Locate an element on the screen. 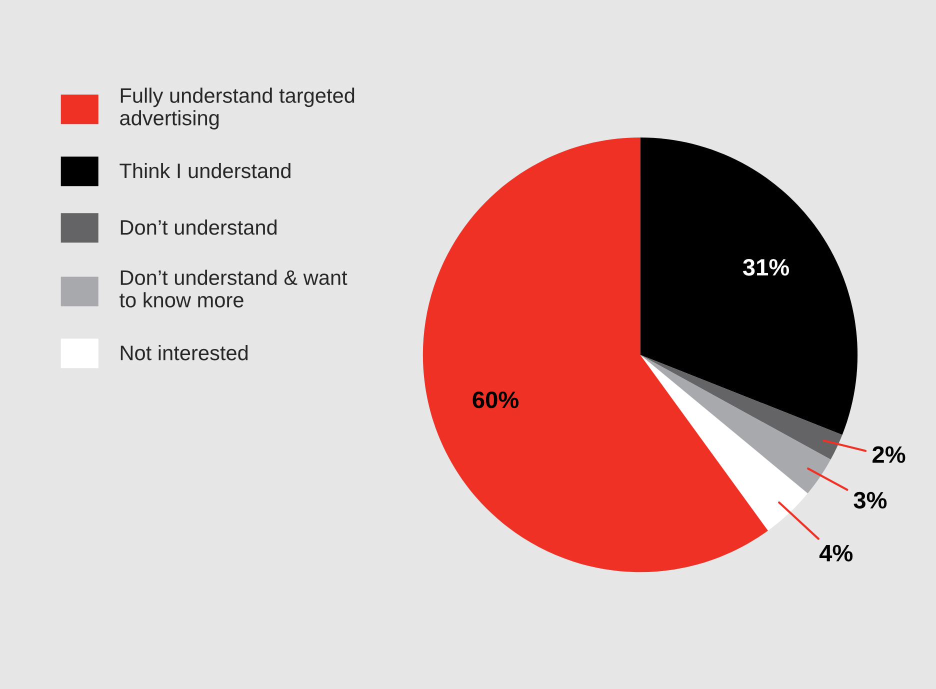 This screenshot has height=689, width=936. data-label: 2% is located at coordinates (889, 454).